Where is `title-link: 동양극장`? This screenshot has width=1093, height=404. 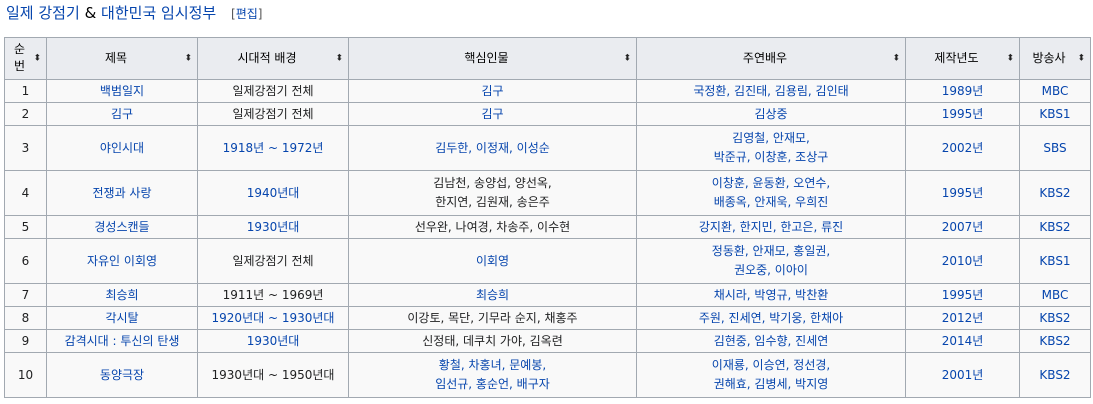 title-link: 동양극장 is located at coordinates (122, 375).